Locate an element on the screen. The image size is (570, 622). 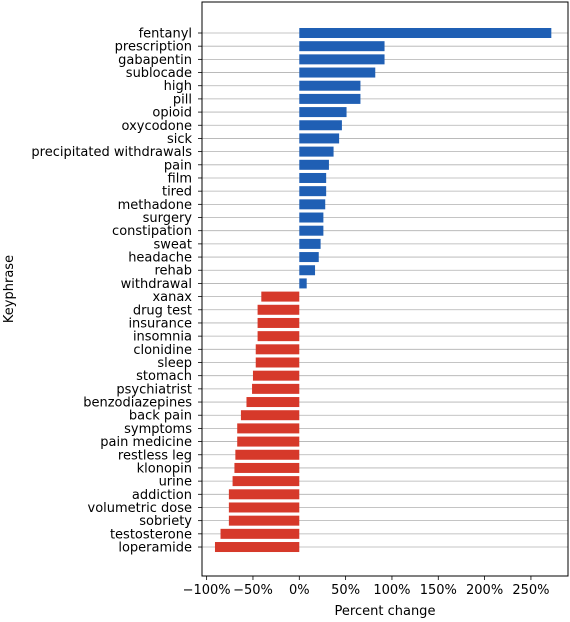
y-tick-label: headache is located at coordinates (160, 258).